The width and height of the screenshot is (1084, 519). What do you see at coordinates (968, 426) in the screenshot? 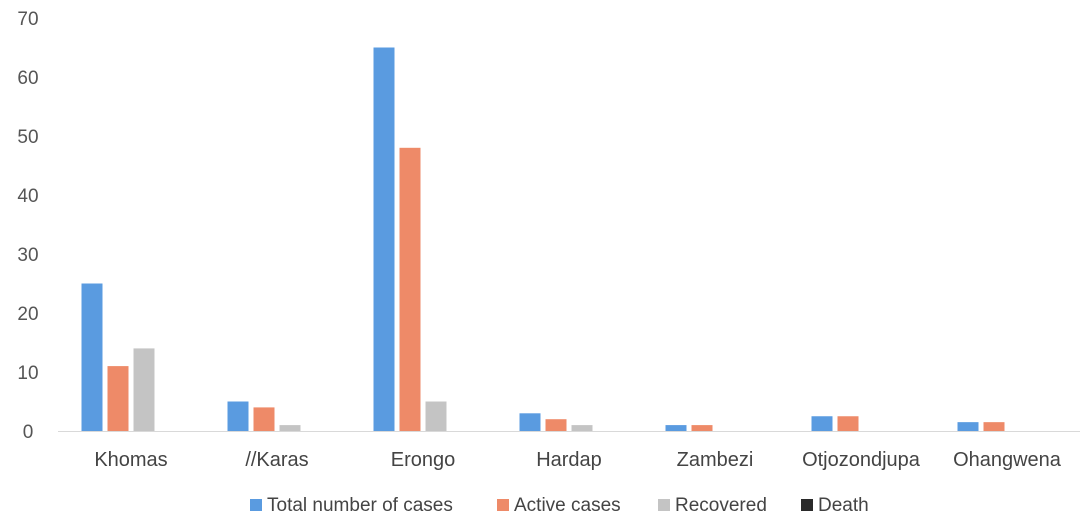
I see `bar-total-number-of-cases-ohangwena` at bounding box center [968, 426].